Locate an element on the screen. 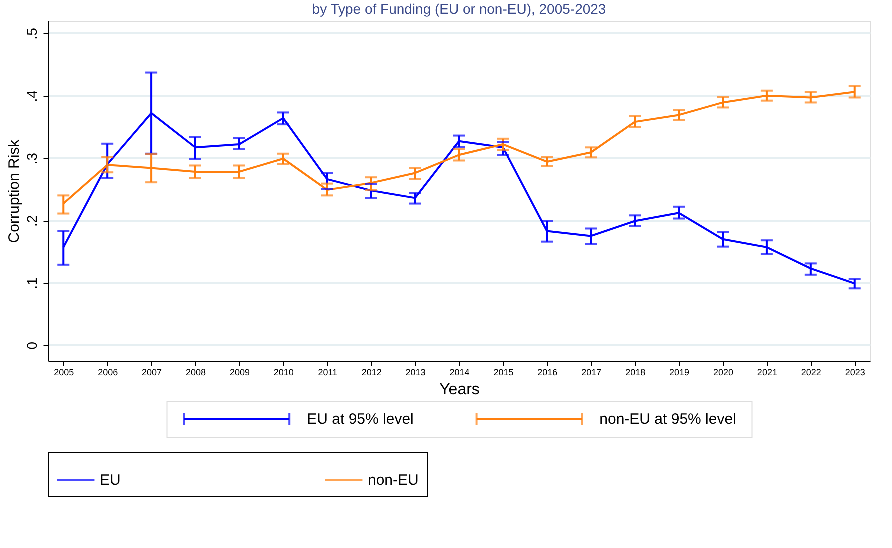  x-tick-label: 2022 is located at coordinates (811, 373).